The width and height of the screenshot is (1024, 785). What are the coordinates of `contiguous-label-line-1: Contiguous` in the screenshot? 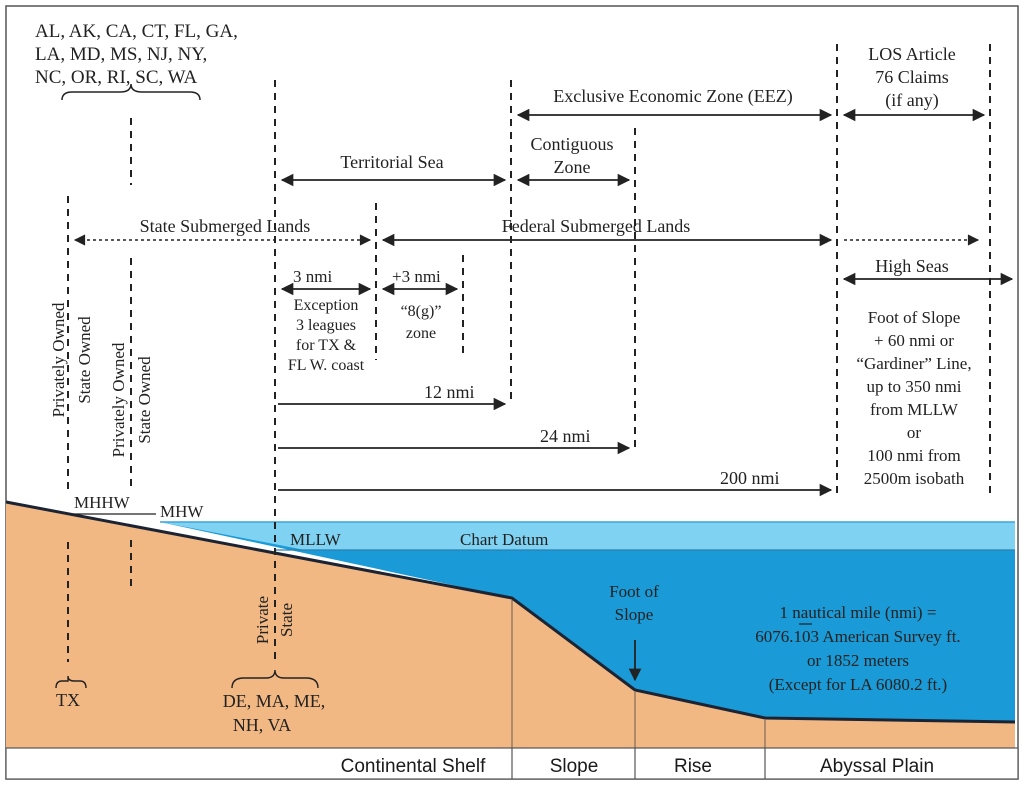 It's located at (571, 144).